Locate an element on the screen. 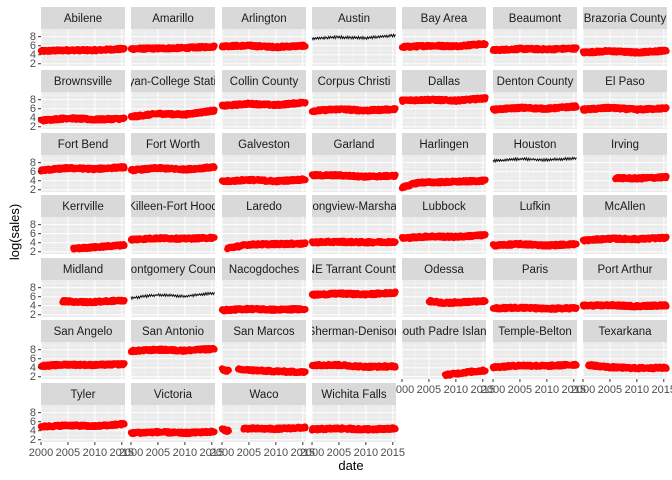  facet-panel: Houston is located at coordinates (534, 162).